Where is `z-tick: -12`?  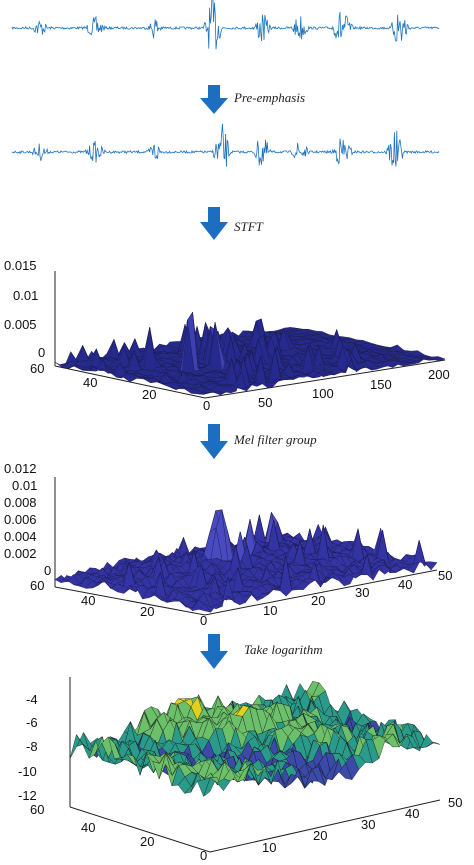
z-tick: -12 is located at coordinates (27, 795).